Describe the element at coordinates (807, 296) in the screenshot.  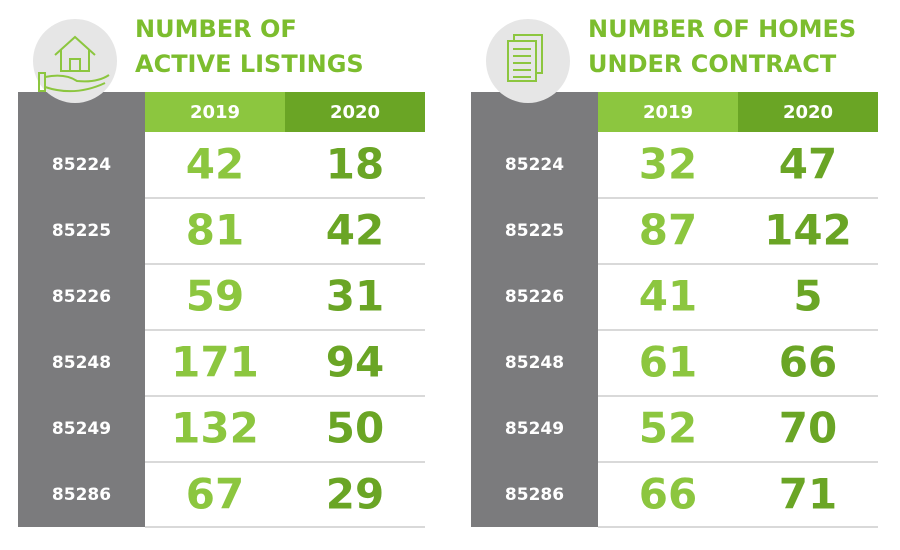
I see `cell-value: 5` at that location.